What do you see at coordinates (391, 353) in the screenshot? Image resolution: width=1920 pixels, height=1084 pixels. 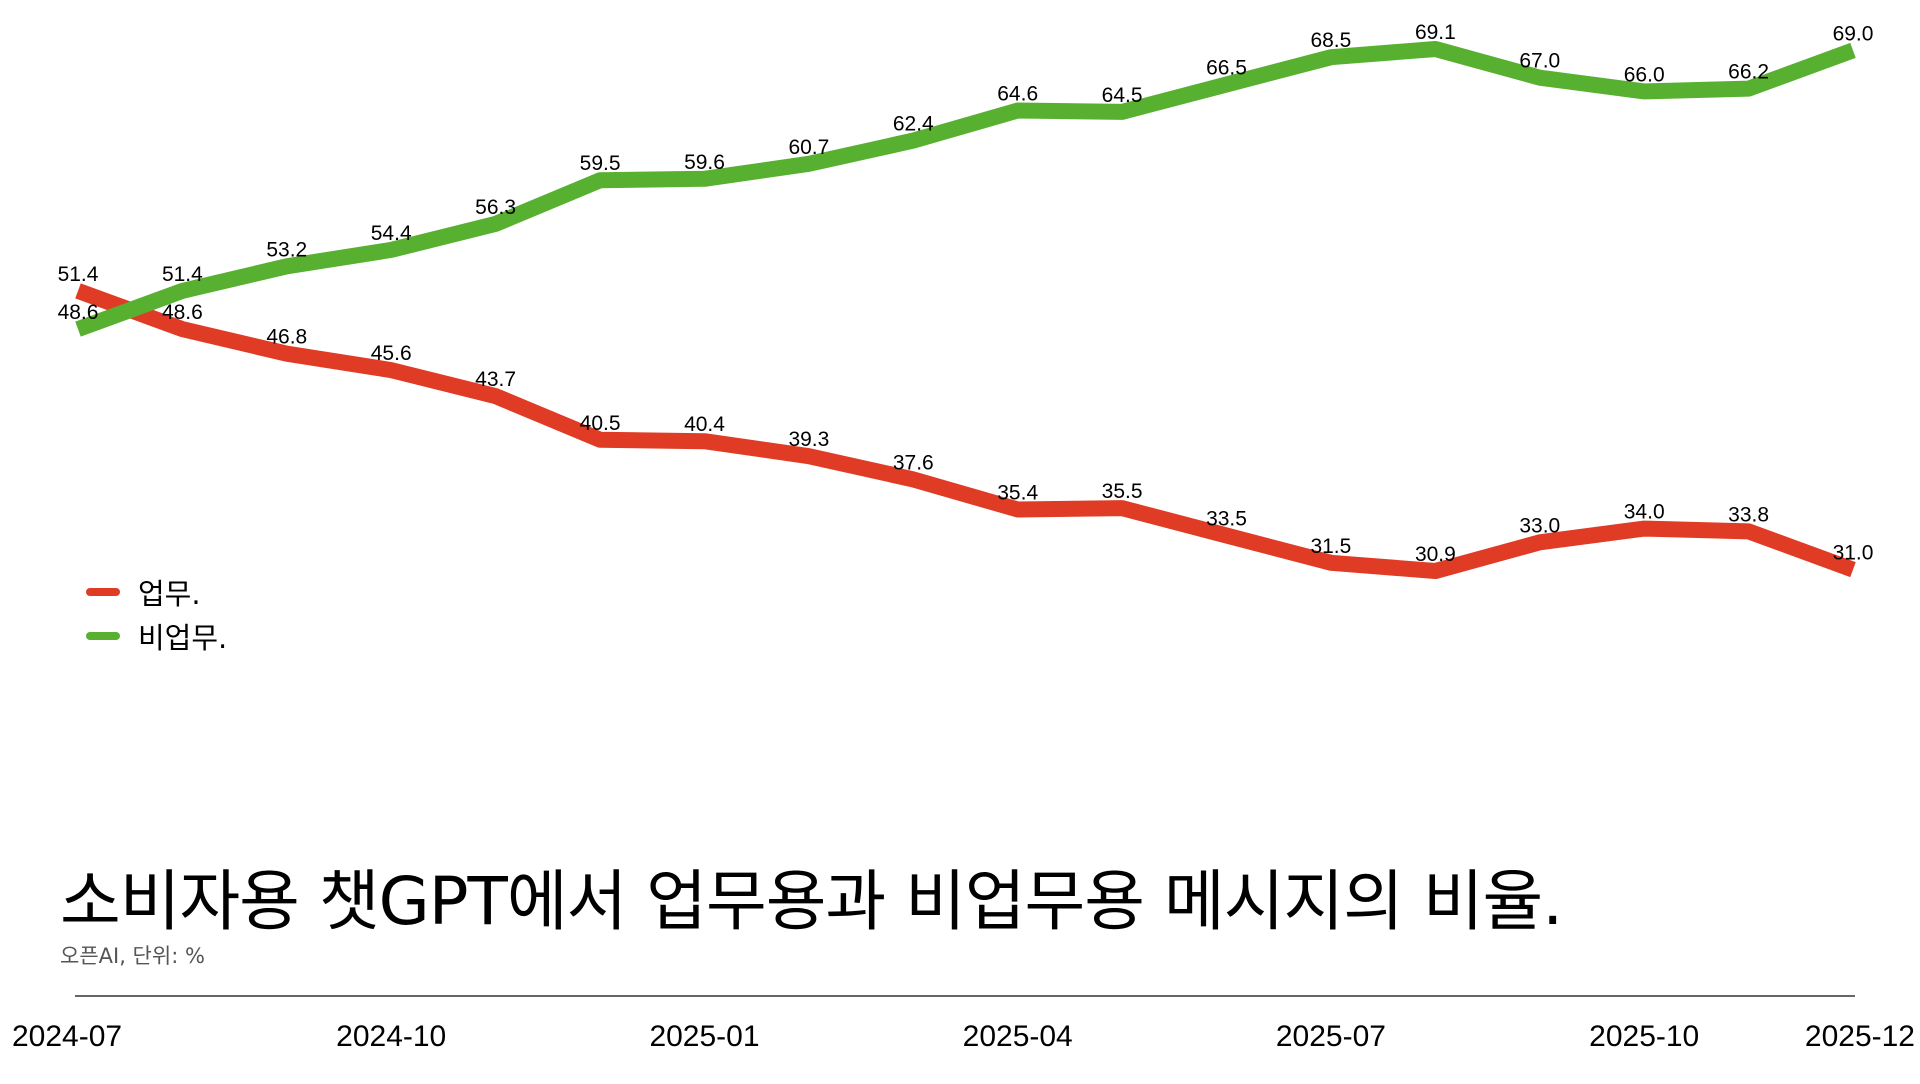 I see `data-label: 45.6` at bounding box center [391, 353].